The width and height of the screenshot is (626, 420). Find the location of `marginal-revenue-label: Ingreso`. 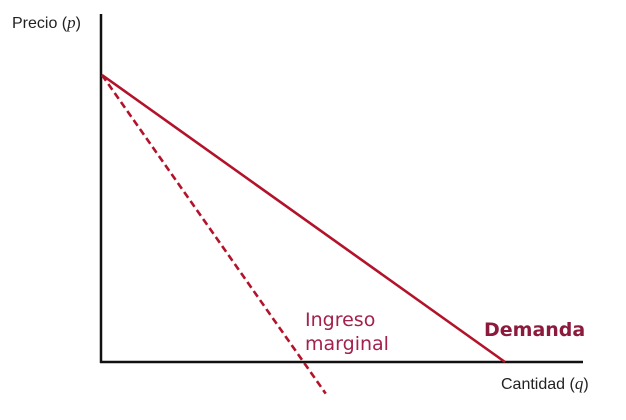

marginal-revenue-label: Ingreso is located at coordinates (340, 320).